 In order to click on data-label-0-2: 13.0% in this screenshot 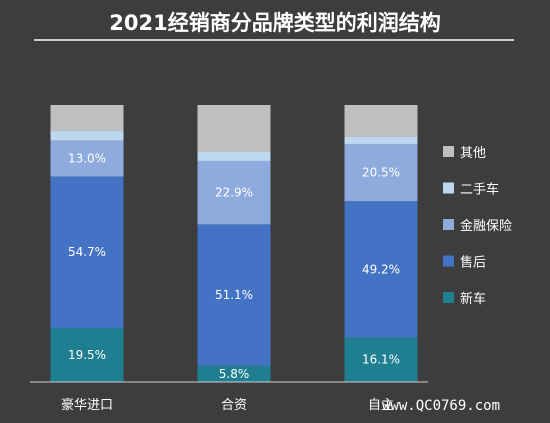, I will do `click(87, 158)`.